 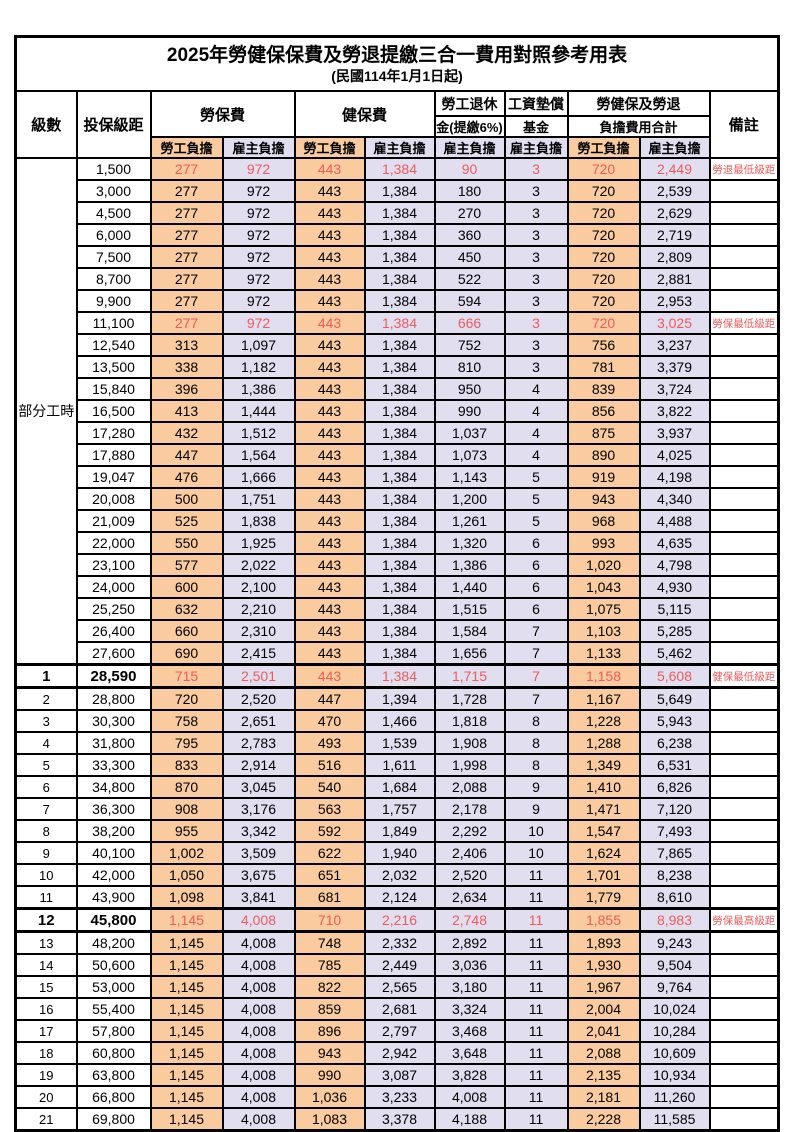 I want to click on labor-employee-cell: 795, so click(x=186, y=743).